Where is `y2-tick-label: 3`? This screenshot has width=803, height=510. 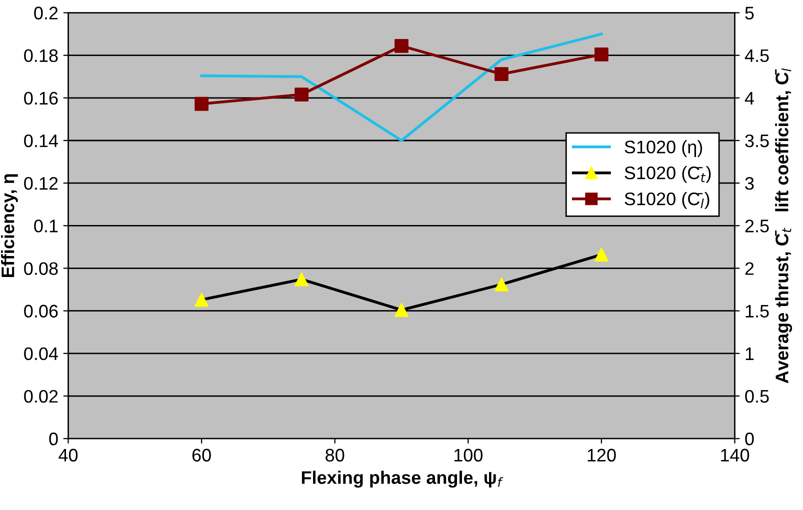 y2-tick-label: 3 is located at coordinates (749, 183).